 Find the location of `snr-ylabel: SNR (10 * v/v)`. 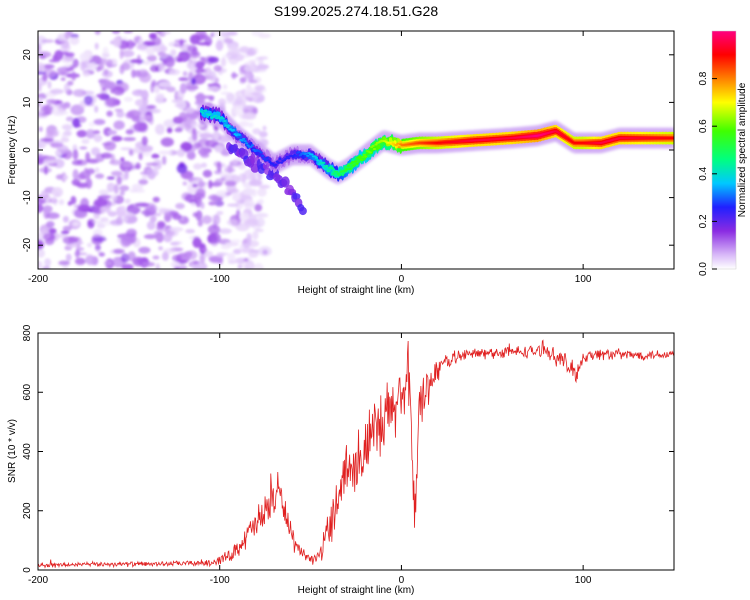

snr-ylabel: SNR (10 * v/v) is located at coordinates (12, 451).